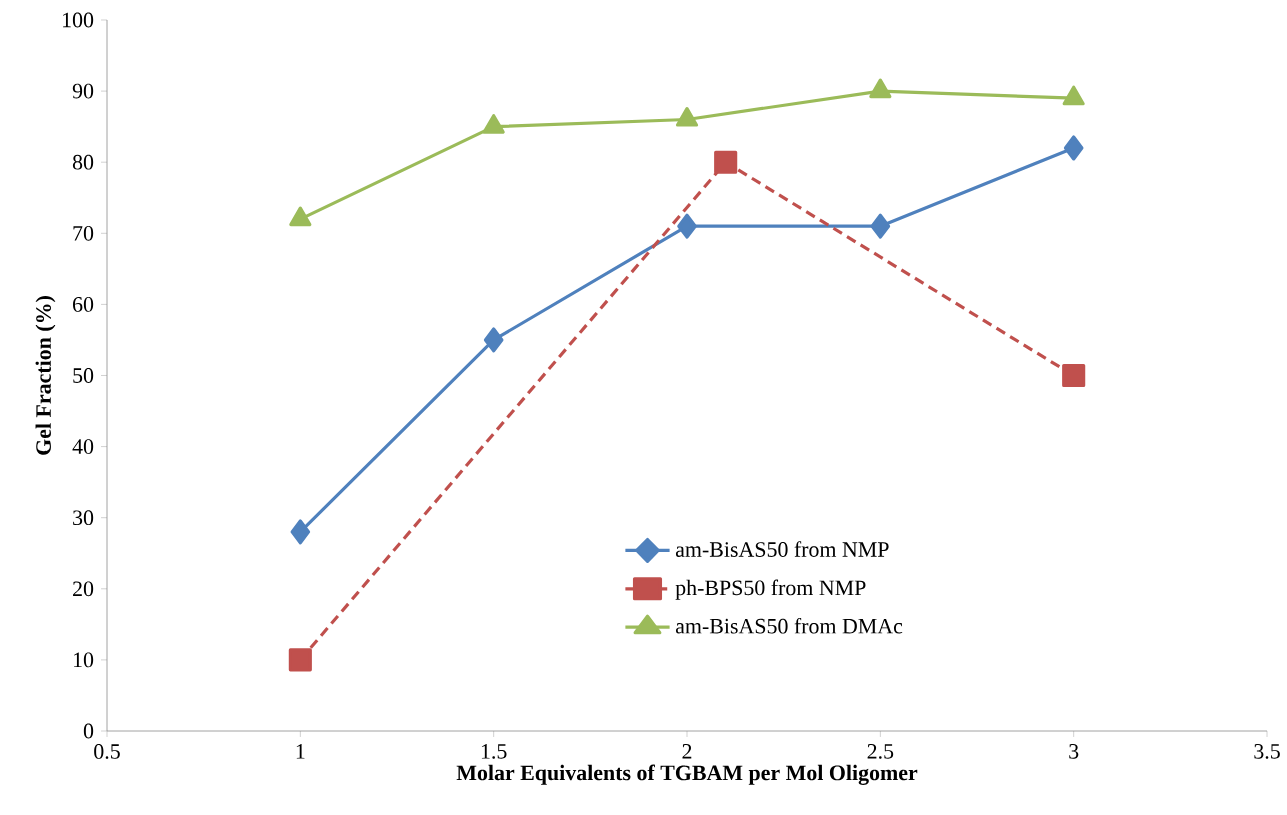 Image resolution: width=1287 pixels, height=815 pixels. Describe the element at coordinates (83, 446) in the screenshot. I see `y-tick-label: 40` at that location.